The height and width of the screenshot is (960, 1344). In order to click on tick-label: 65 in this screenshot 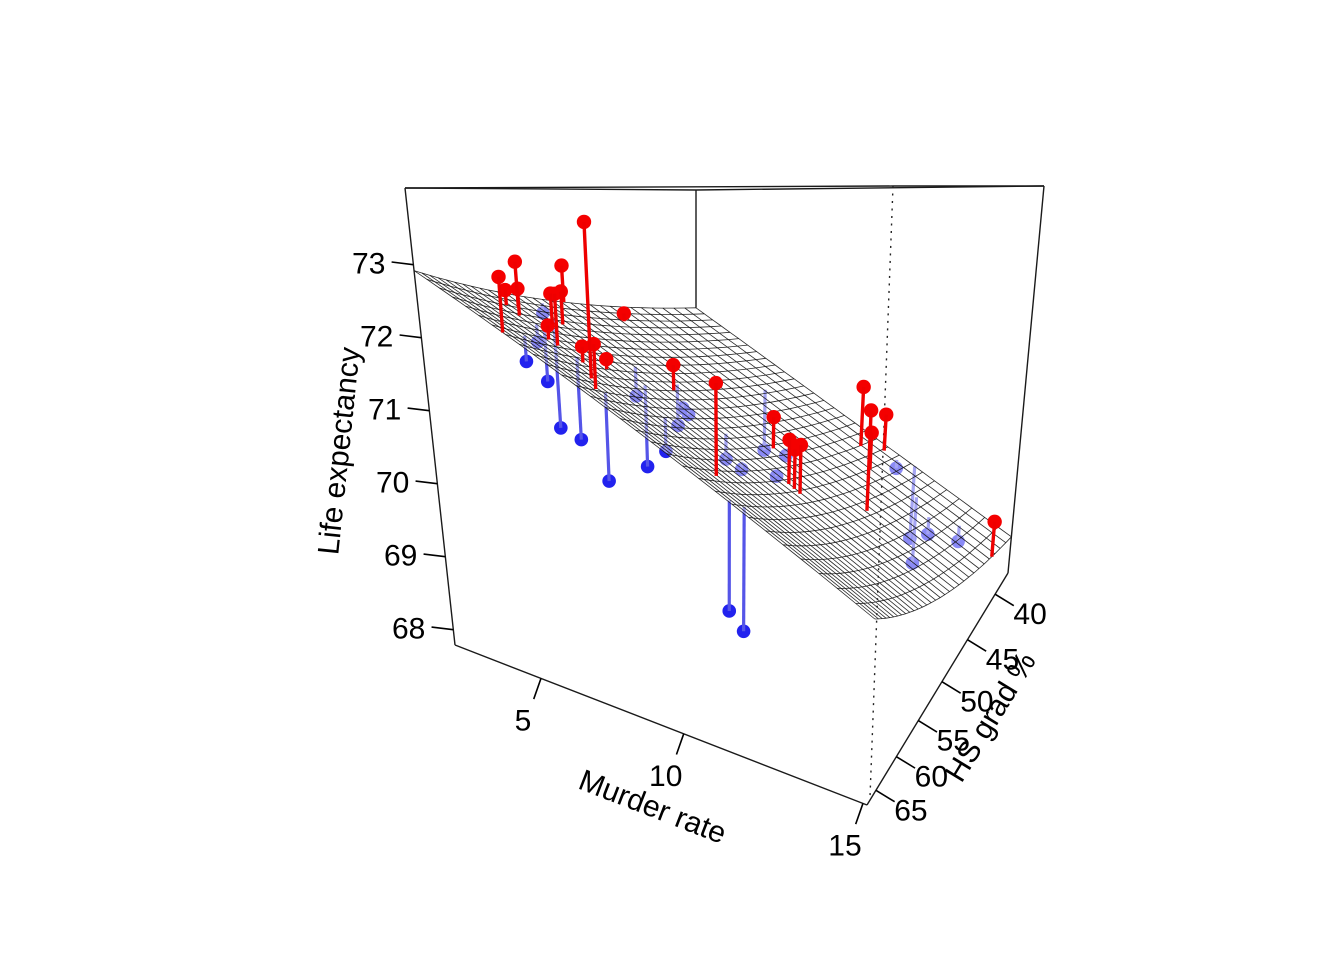, I will do `click(910, 810)`.